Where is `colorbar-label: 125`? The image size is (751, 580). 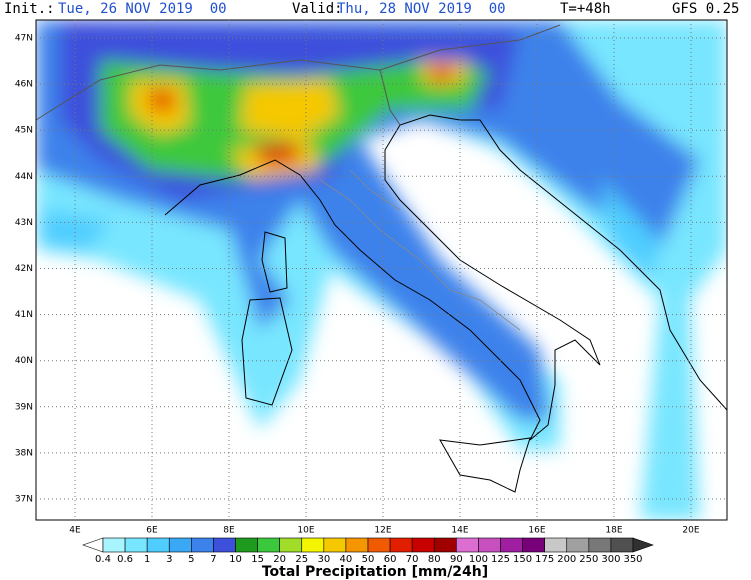 colorbar-label: 125 is located at coordinates (500, 559).